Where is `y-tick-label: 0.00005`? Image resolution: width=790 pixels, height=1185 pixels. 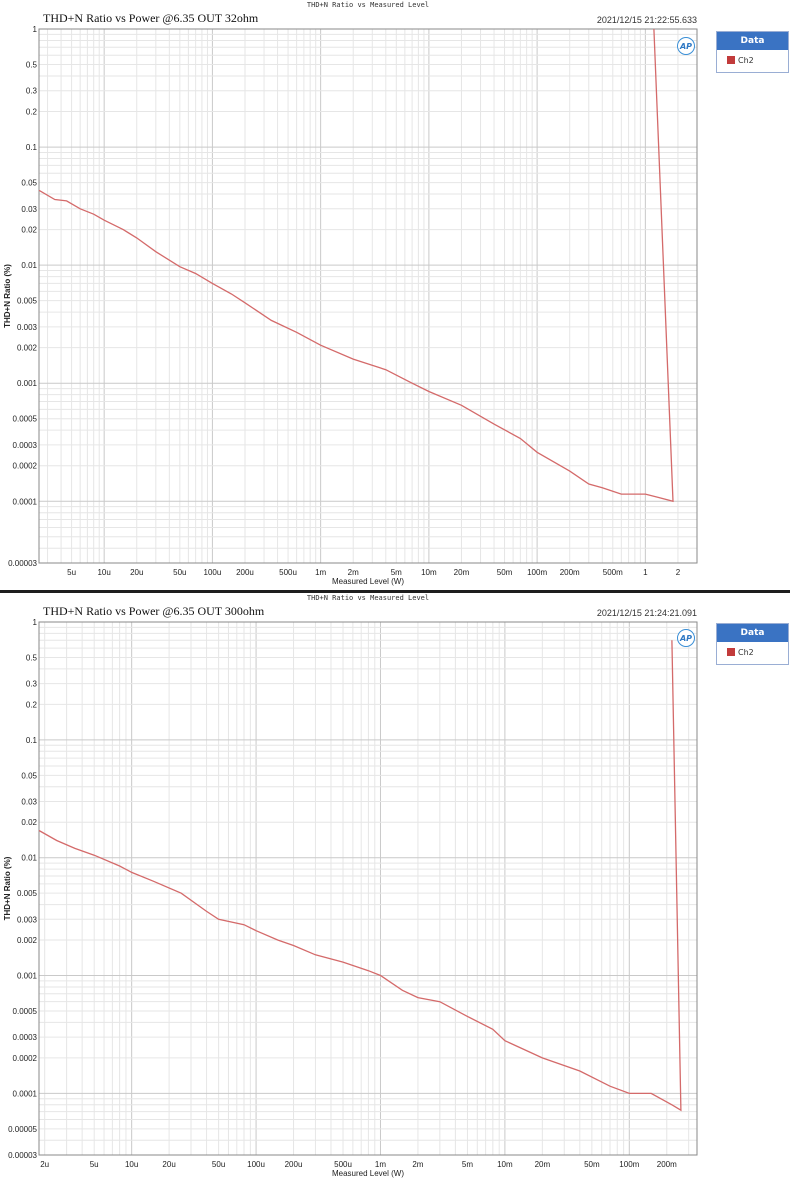
y-tick-label: 0.00005 is located at coordinates (22, 1129).